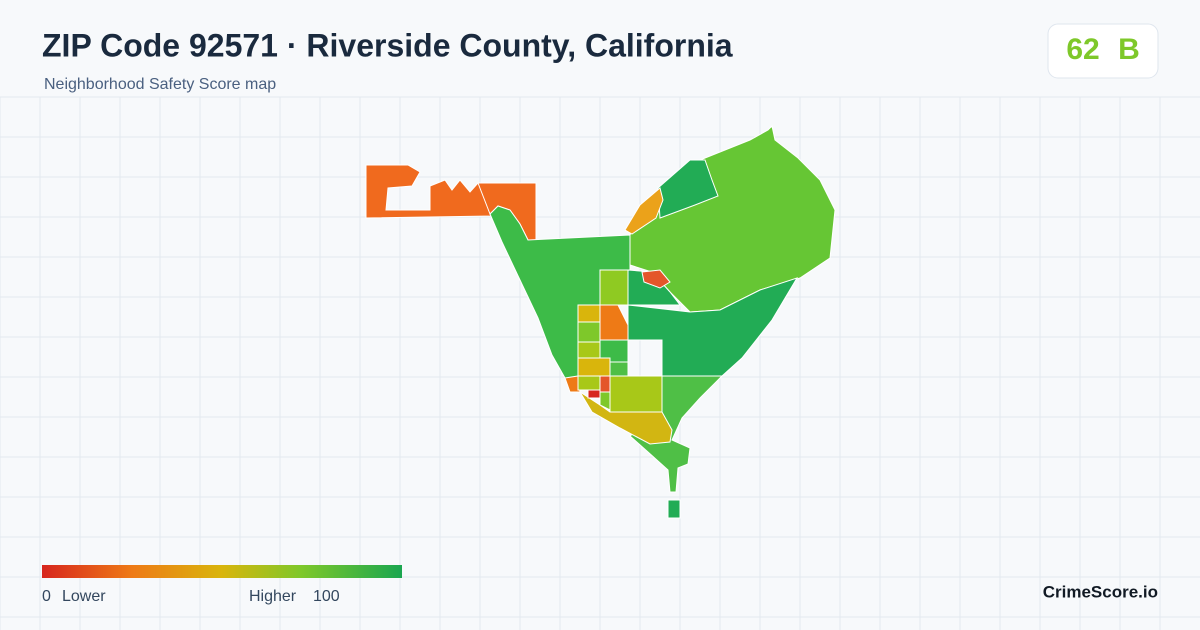 The image size is (1200, 630). What do you see at coordinates (1100, 591) in the screenshot?
I see `brand: CrimeScore.io` at bounding box center [1100, 591].